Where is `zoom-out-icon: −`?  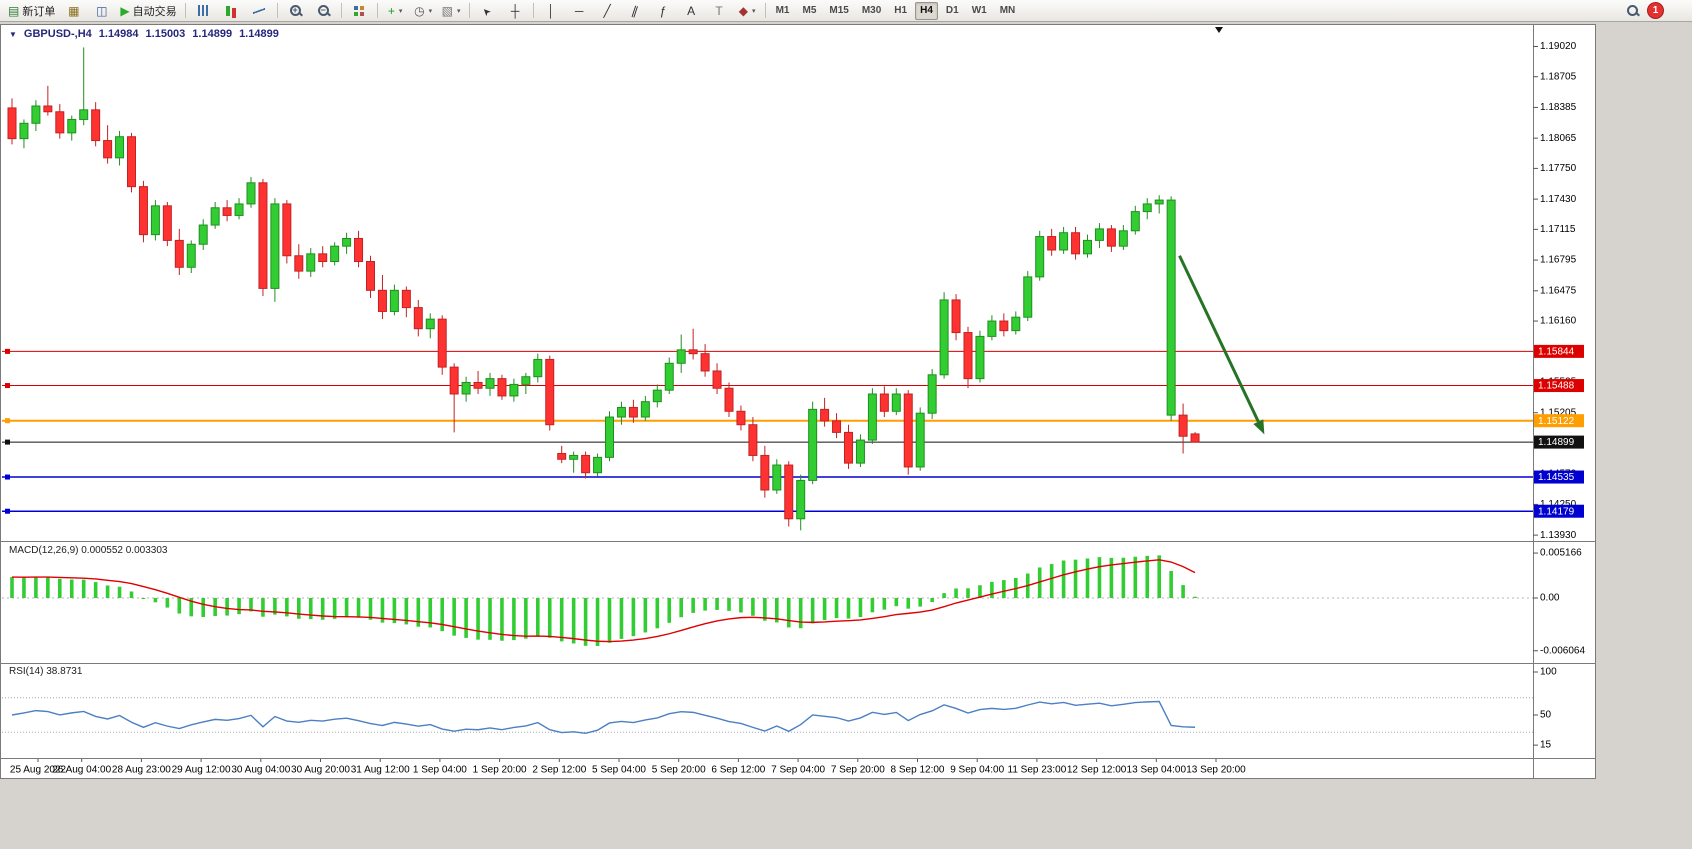 zoom-out-icon: − is located at coordinates (323, 11).